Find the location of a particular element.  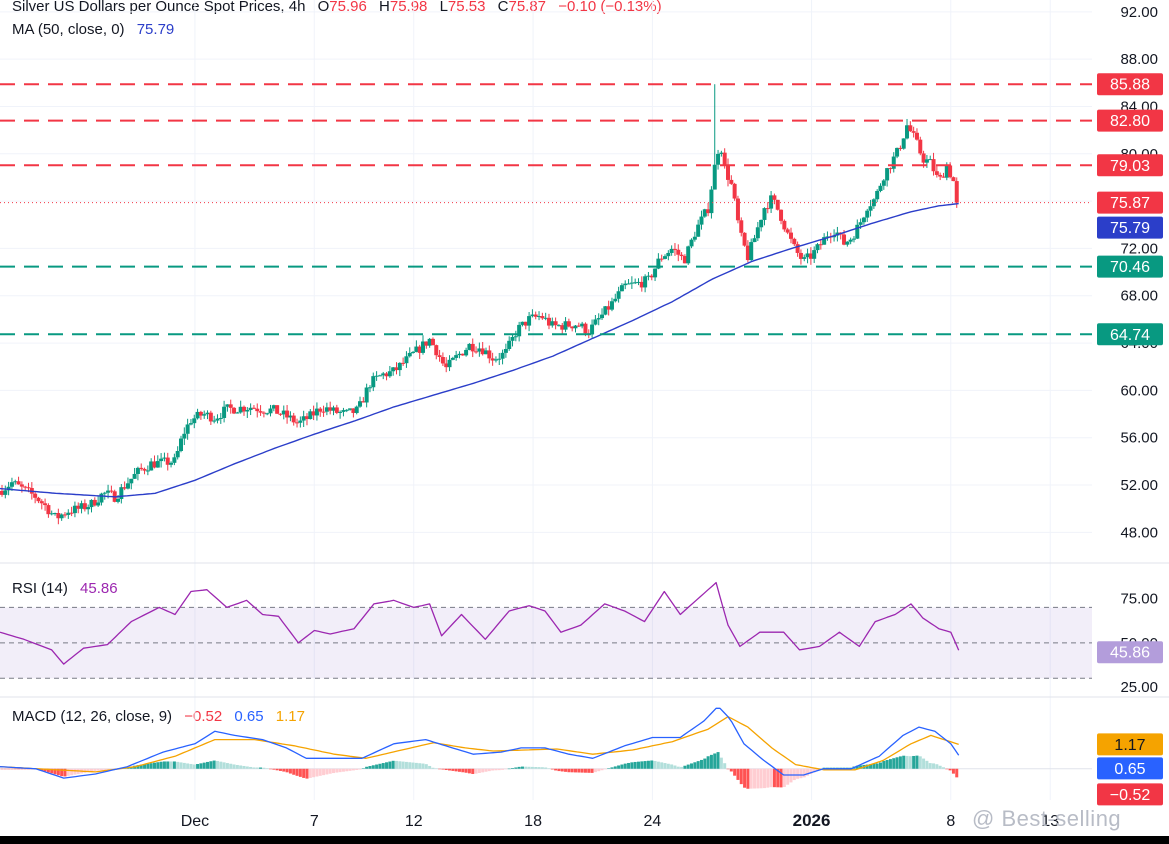

price-axis-tick-label: 56.00 is located at coordinates (1139, 438).